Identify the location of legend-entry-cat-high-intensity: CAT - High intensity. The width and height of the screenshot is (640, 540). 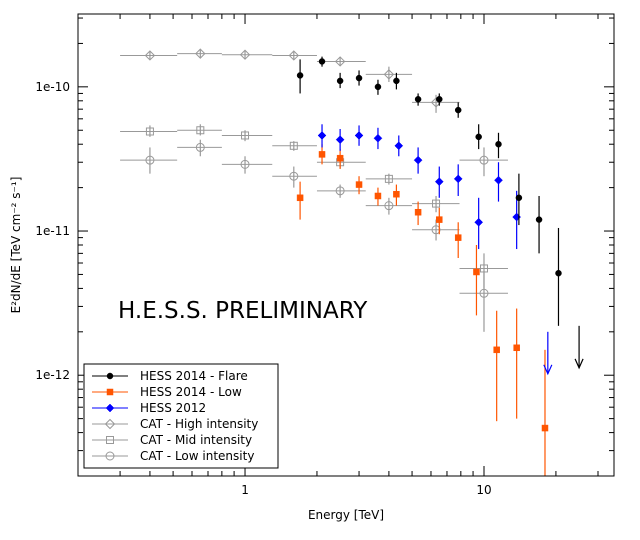
(175, 424).